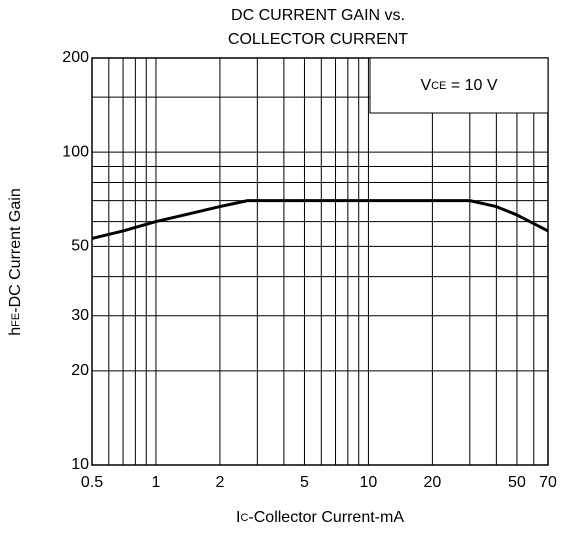  What do you see at coordinates (80, 370) in the screenshot?
I see `y-tick-label: 20` at bounding box center [80, 370].